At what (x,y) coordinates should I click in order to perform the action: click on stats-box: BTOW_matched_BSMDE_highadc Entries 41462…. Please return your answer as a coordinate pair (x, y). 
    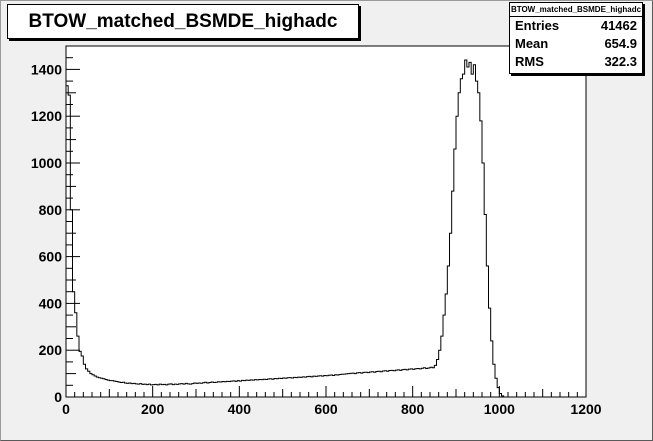
    Looking at the image, I should click on (576, 38).